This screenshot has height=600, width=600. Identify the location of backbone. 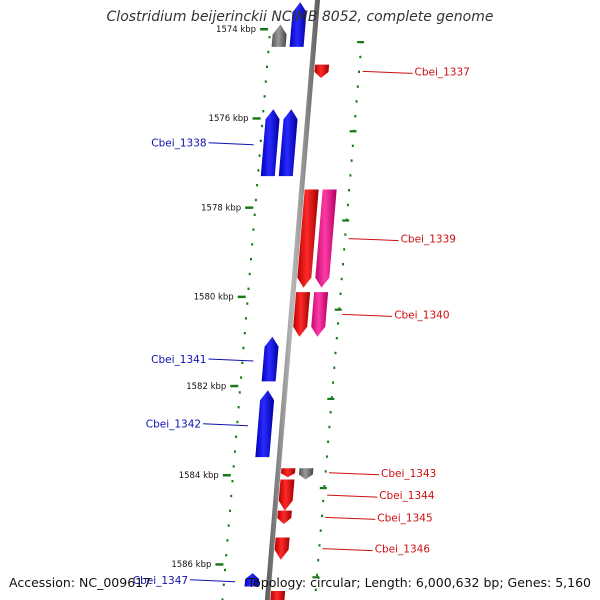
(292, 300).